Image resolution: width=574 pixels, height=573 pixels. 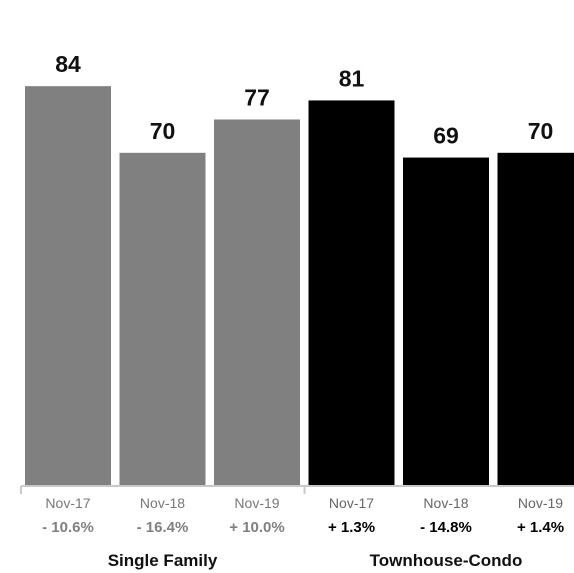 I want to click on change-label: + 1.4%, so click(x=540, y=527).